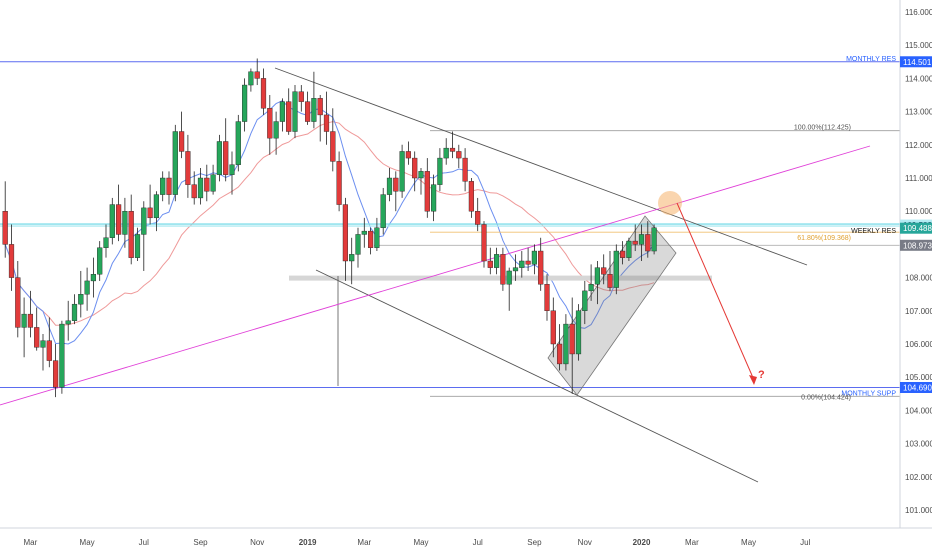 The width and height of the screenshot is (932, 550). I want to click on price-tick-label: 107.000, so click(918, 311).